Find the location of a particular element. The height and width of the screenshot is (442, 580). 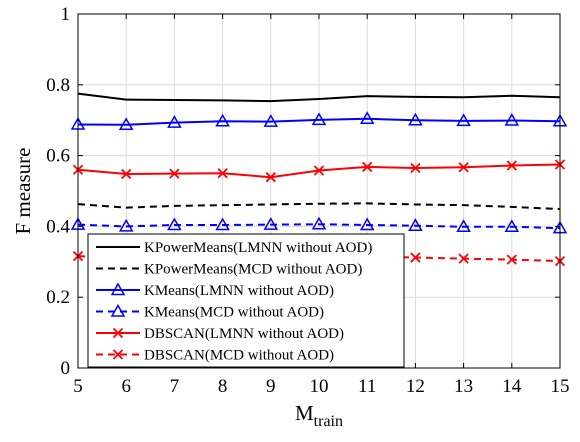

x-axis-label-subscript: train is located at coordinates (328, 421).